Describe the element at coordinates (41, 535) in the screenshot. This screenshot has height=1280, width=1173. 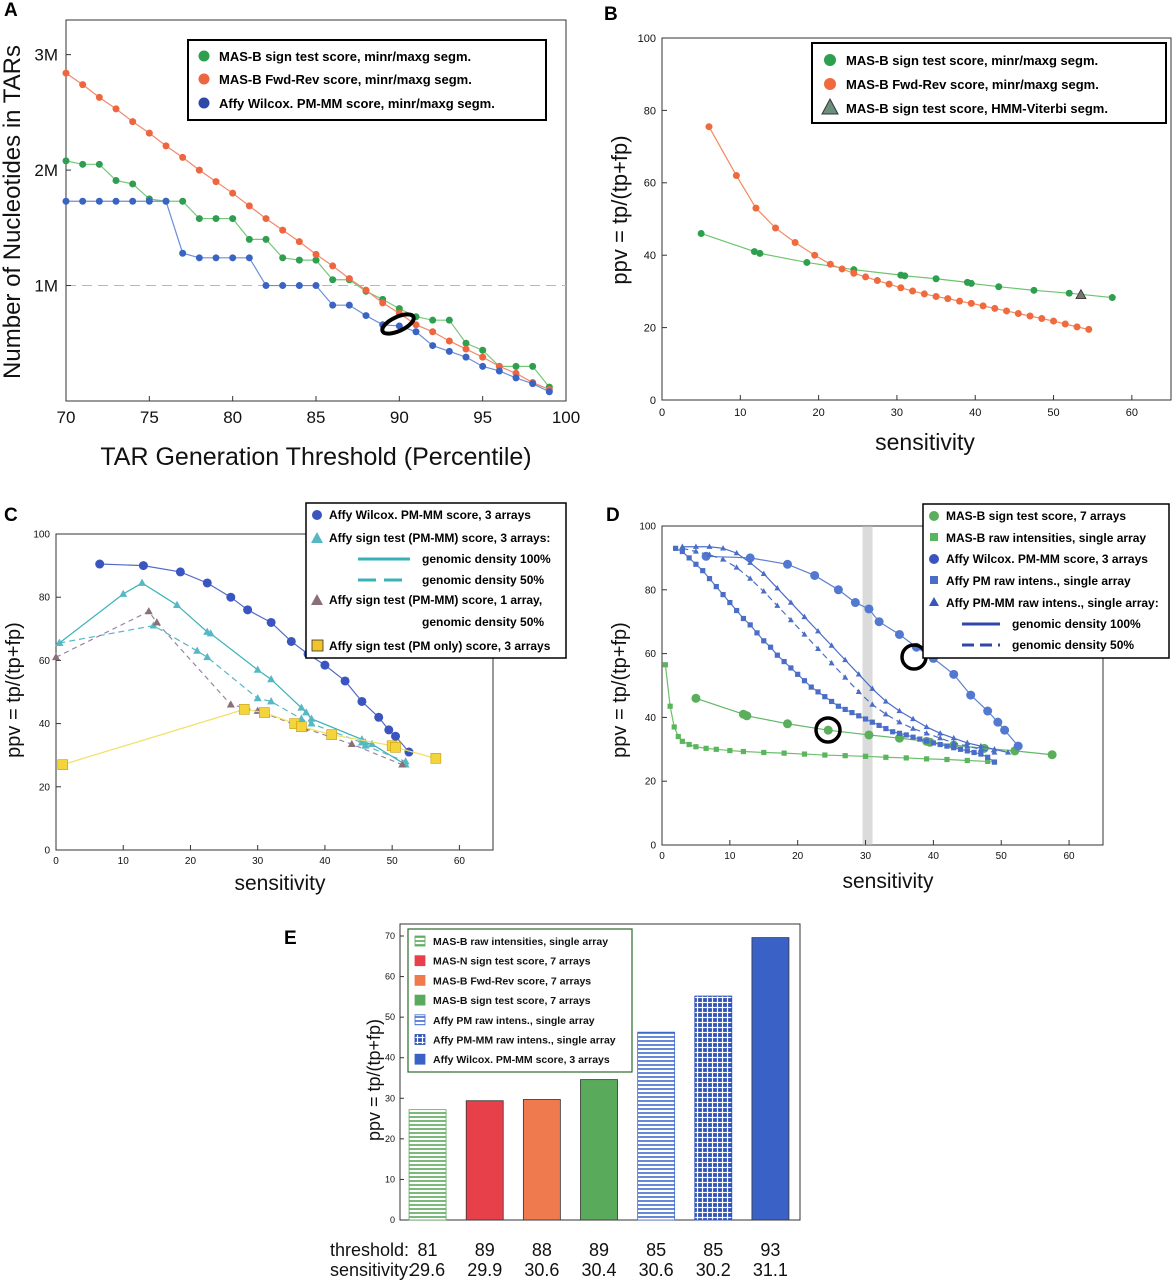
I see `panel-c-ytick-label: 100` at that location.